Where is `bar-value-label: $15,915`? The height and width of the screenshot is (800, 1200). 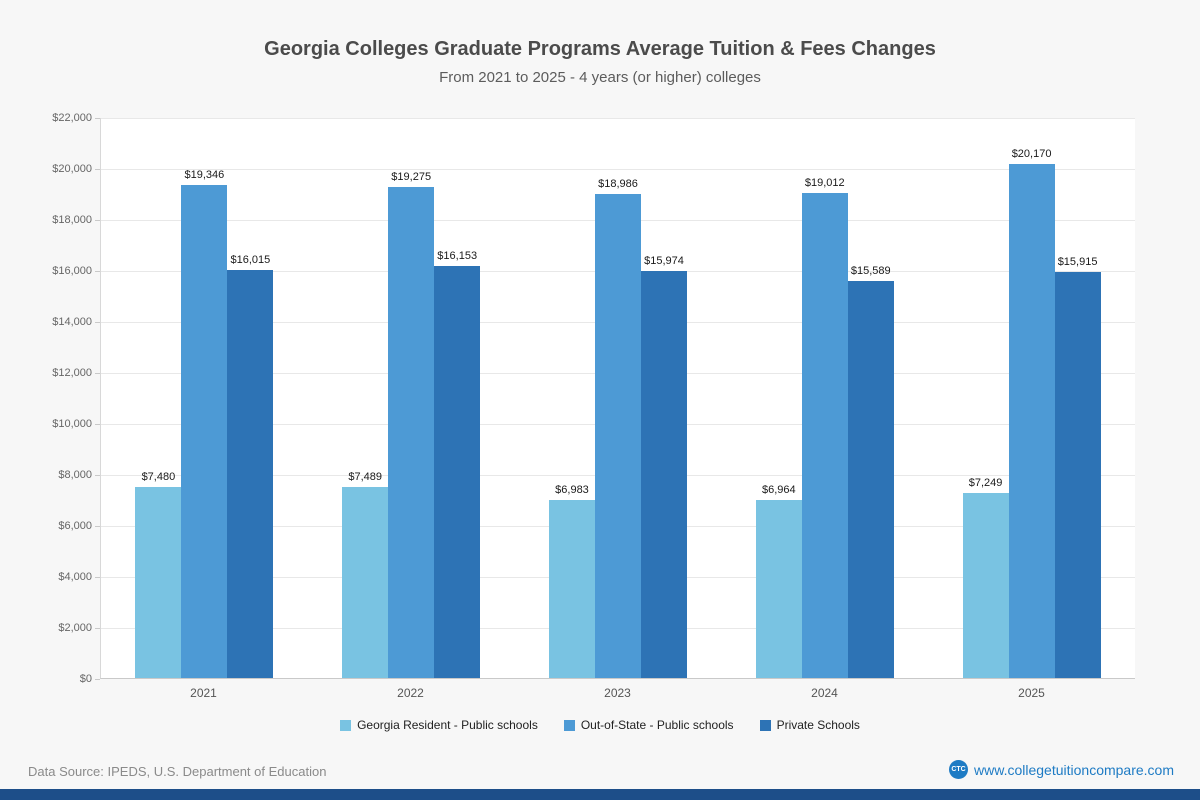 bar-value-label: $15,915 is located at coordinates (1077, 262).